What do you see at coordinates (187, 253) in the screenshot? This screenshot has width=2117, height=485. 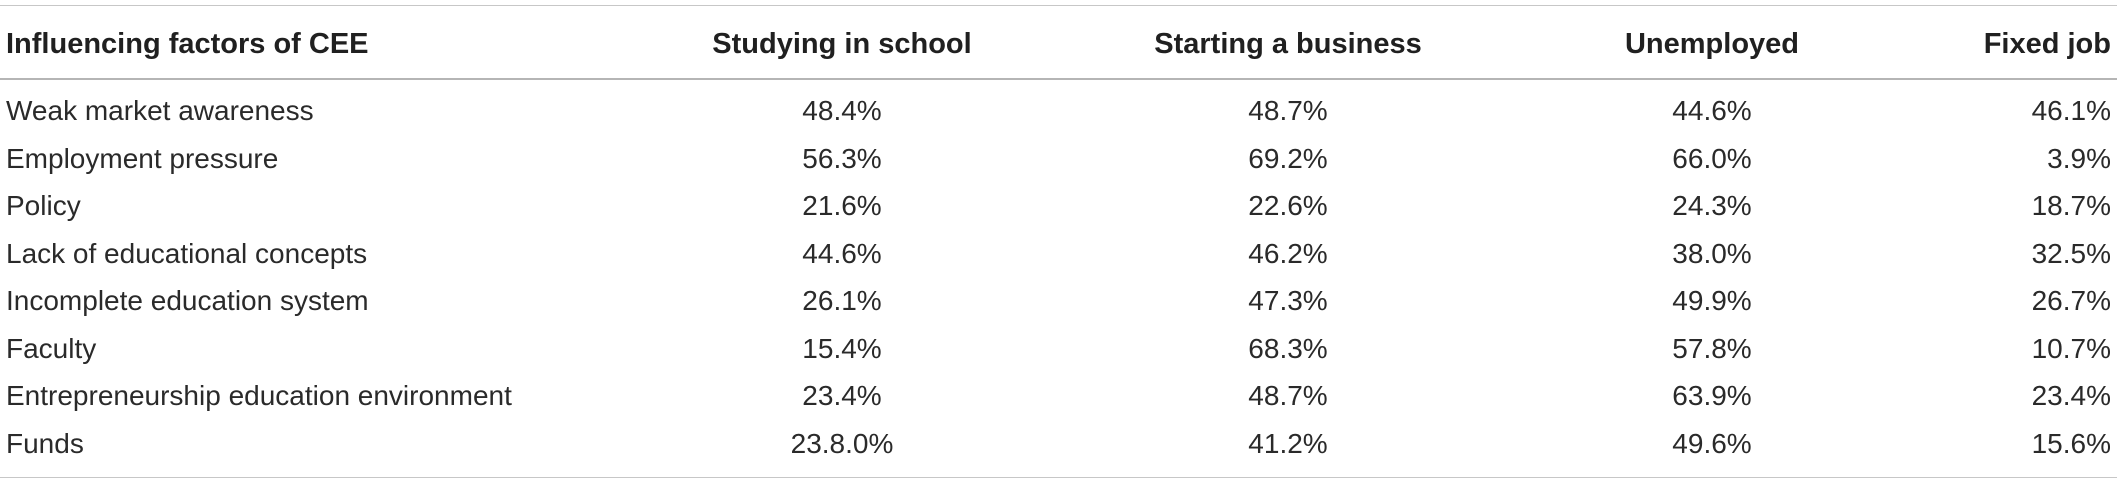 I see `row-label: Lack of educational concepts` at bounding box center [187, 253].